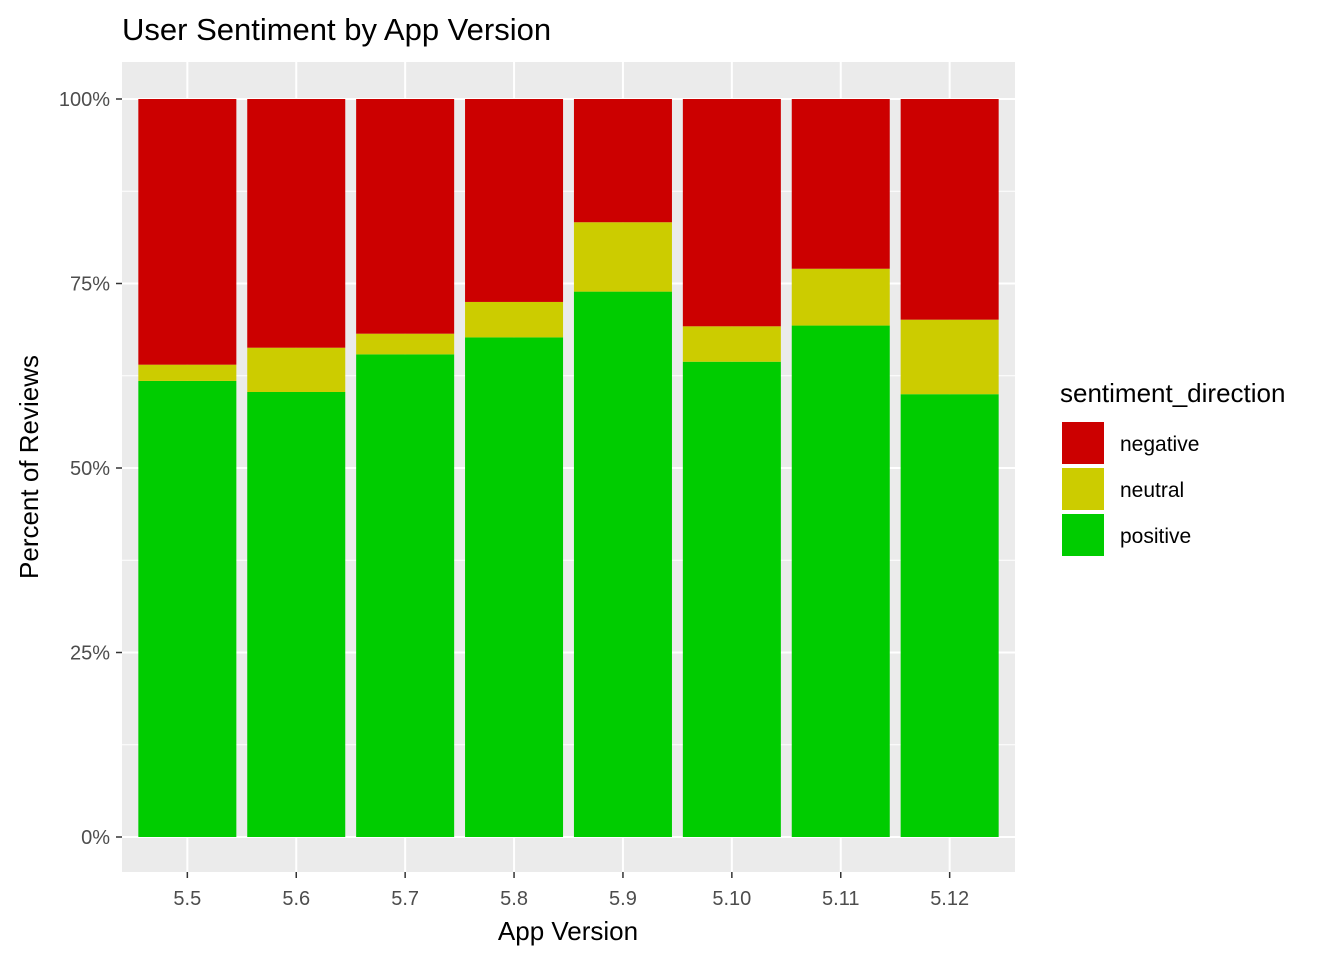  Describe the element at coordinates (840, 581) in the screenshot. I see `bar-positive-5.11` at that location.